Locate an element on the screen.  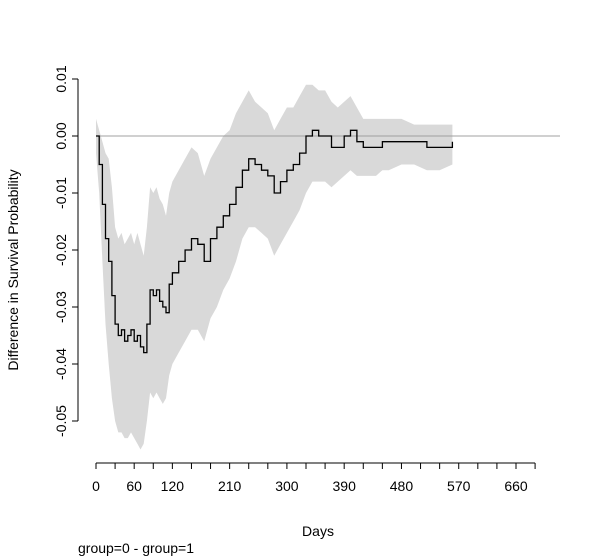
group-comparison-note: group=0 - group=1 is located at coordinates (136, 548).